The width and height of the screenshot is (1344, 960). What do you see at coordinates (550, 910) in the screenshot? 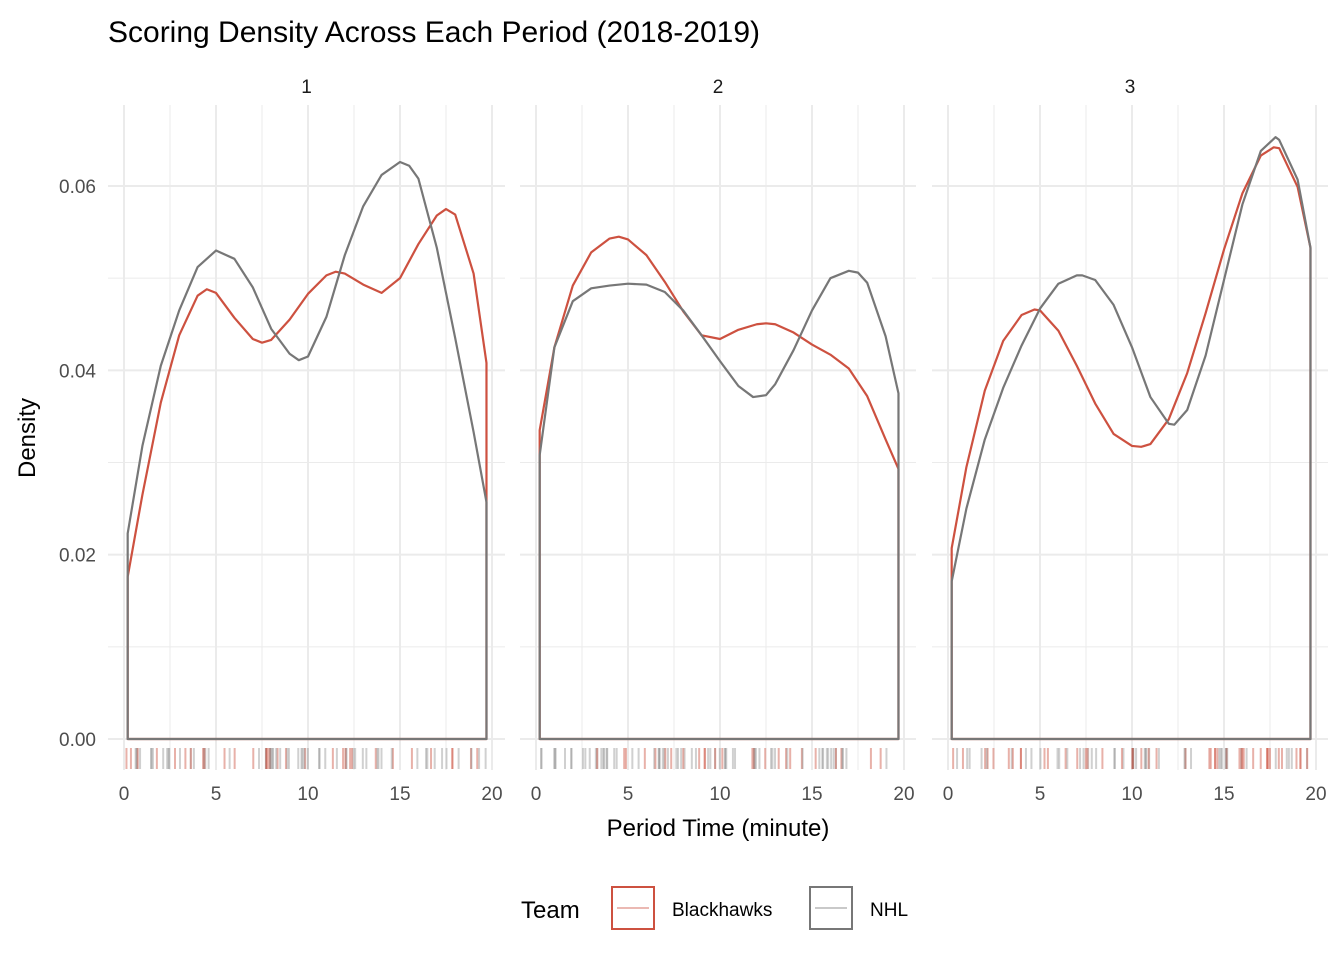
I see `legend-title: Team` at bounding box center [550, 910].